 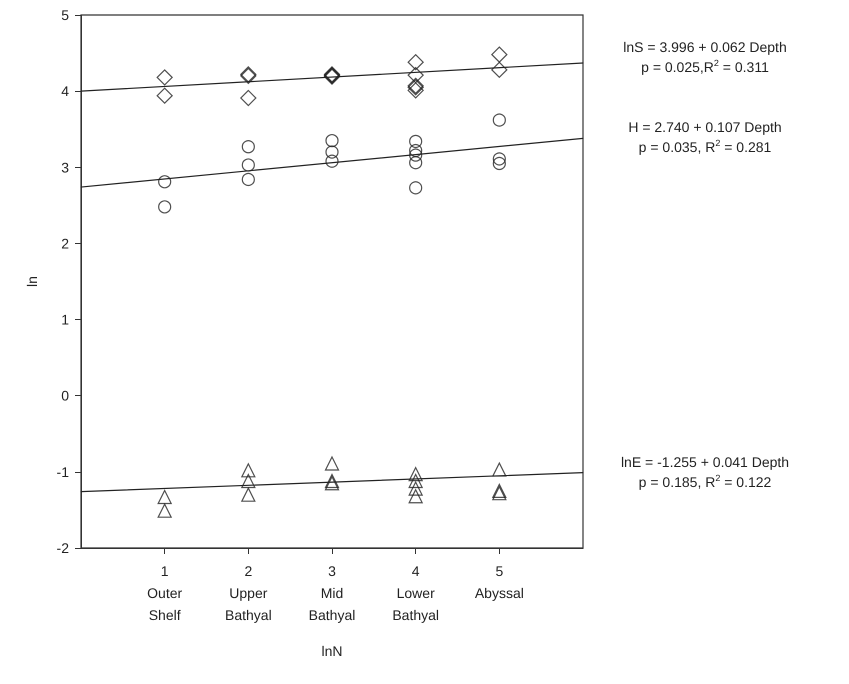 I want to click on x-tick-label: 5 Abyssal, so click(x=499, y=582).